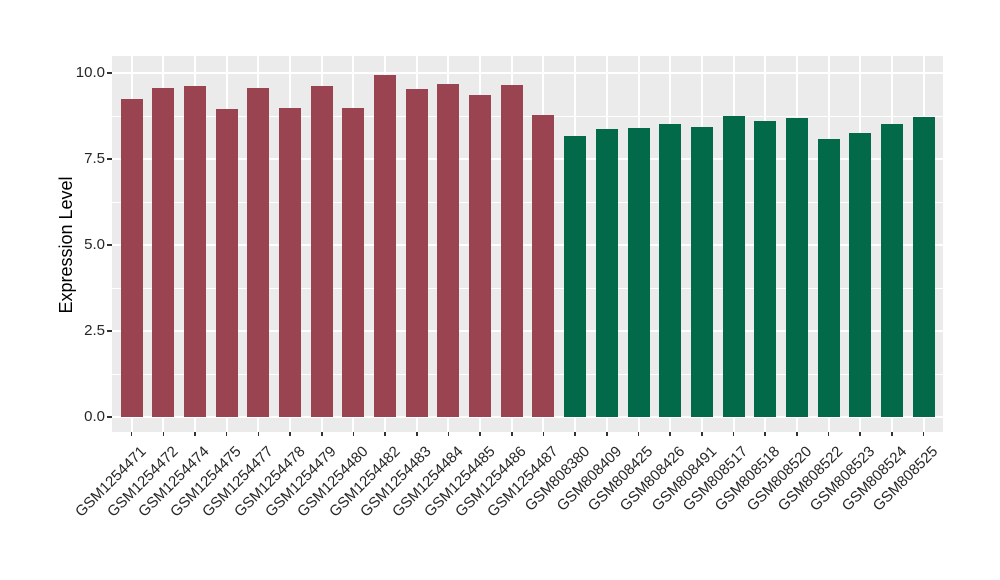 This screenshot has width=1000, height=580. I want to click on bar-GSM1254479, so click(321, 251).